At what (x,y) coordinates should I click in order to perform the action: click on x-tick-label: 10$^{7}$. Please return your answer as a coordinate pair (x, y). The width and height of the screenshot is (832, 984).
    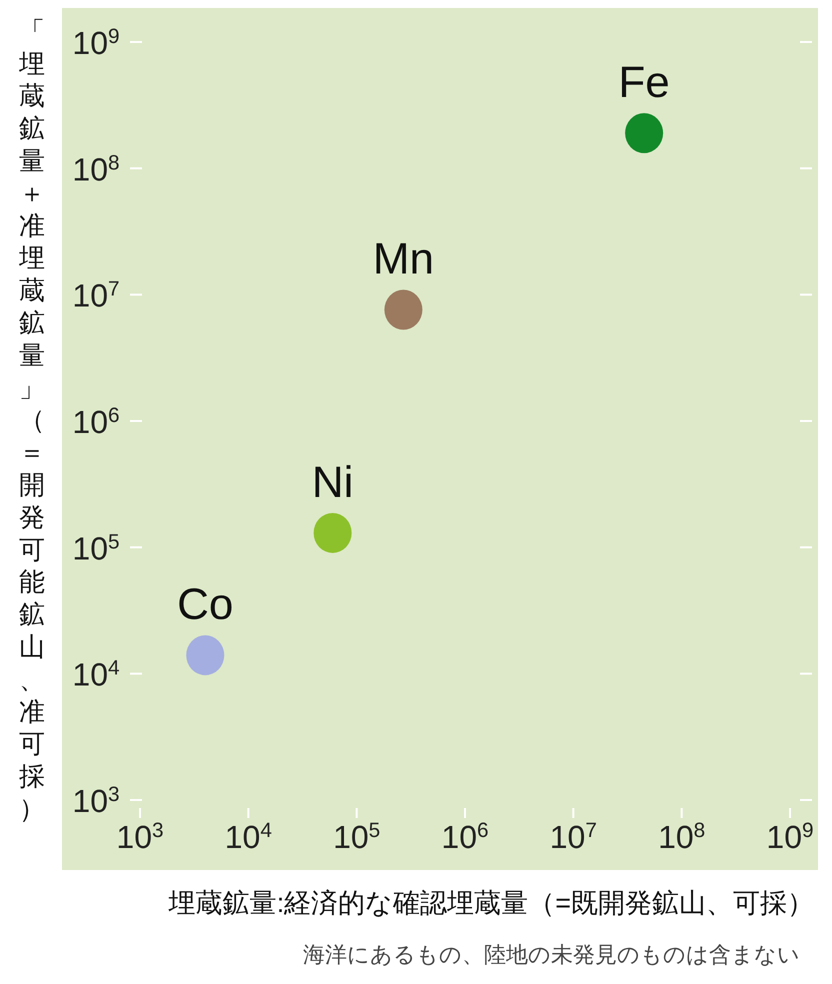
    Looking at the image, I should click on (573, 836).